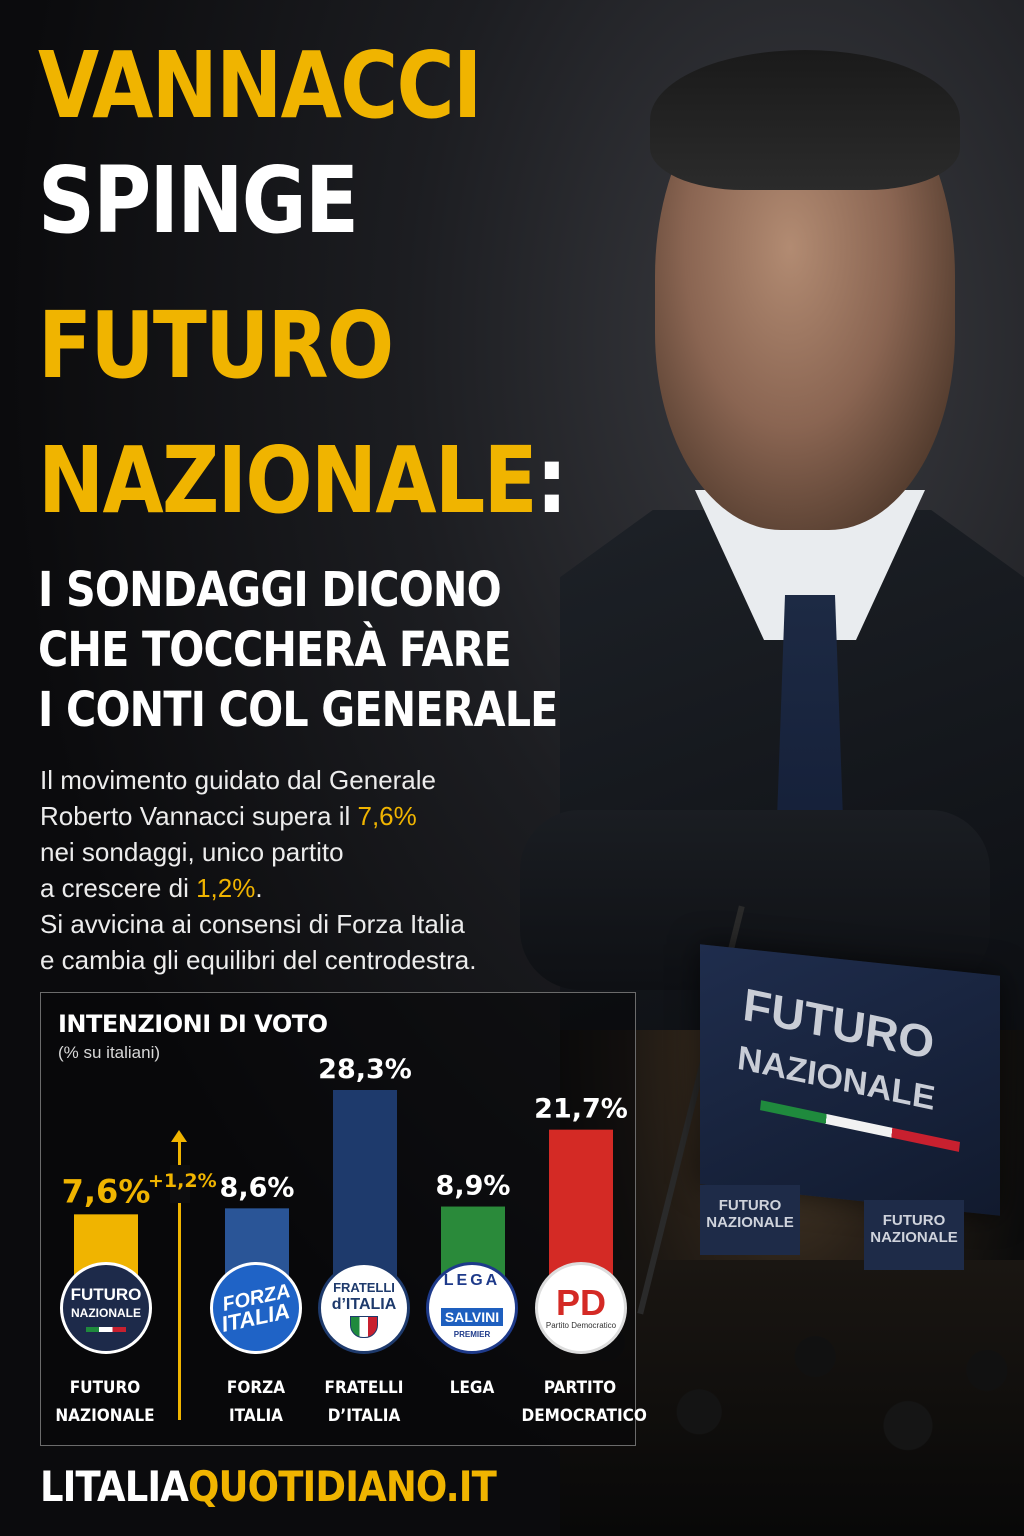 The width and height of the screenshot is (1024, 1536). I want to click on cat-fn-line2: NAZIONALE, so click(105, 1416).